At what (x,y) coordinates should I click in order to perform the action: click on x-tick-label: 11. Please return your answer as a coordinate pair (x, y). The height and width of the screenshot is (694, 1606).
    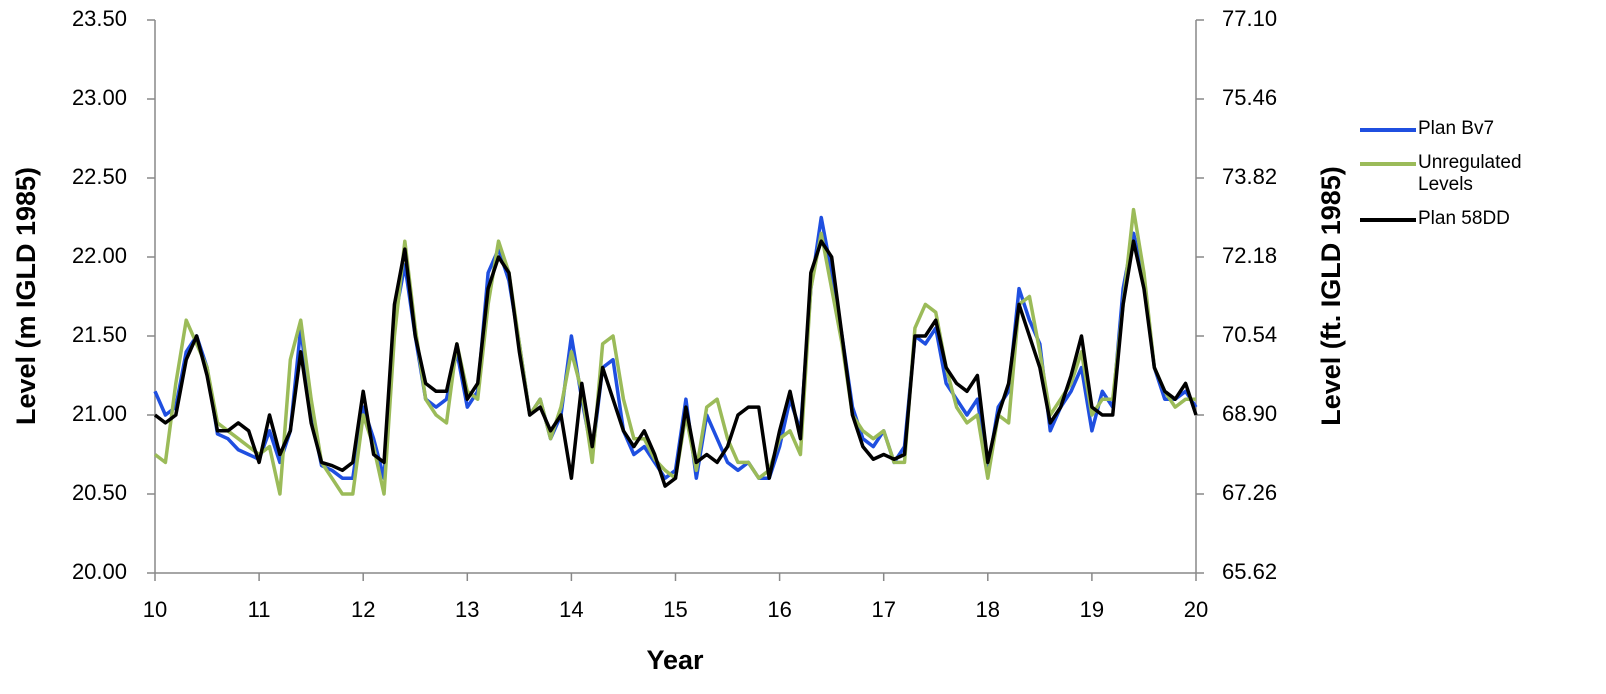
    Looking at the image, I should click on (259, 609).